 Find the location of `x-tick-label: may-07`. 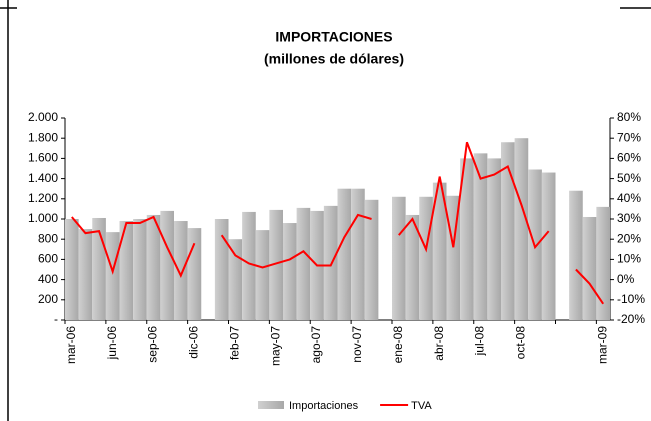

x-tick-label: may-07 is located at coordinates (275, 346).